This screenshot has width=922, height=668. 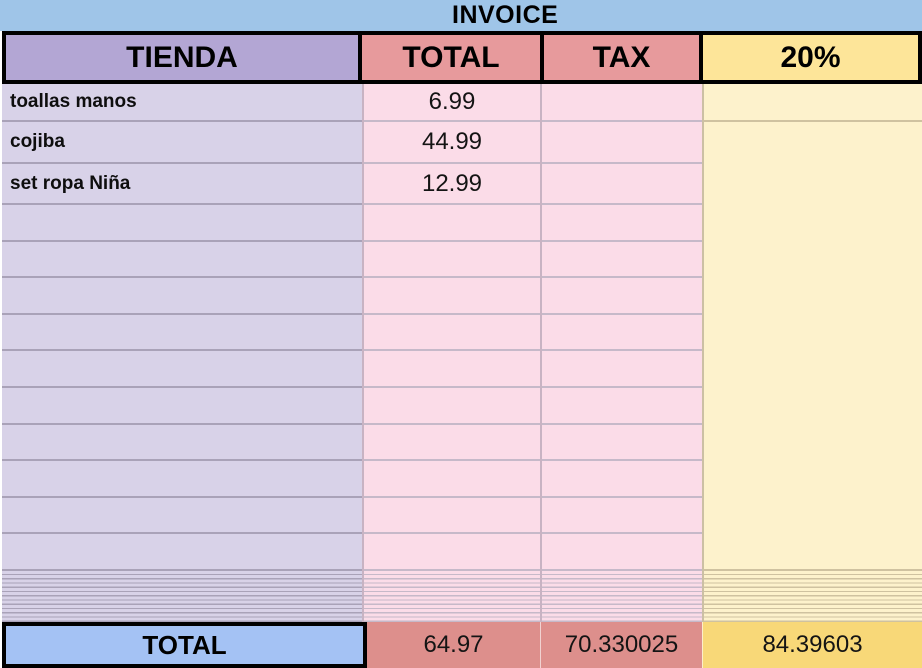 I want to click on footer-label-cell: TOTAL, so click(x=184, y=645).